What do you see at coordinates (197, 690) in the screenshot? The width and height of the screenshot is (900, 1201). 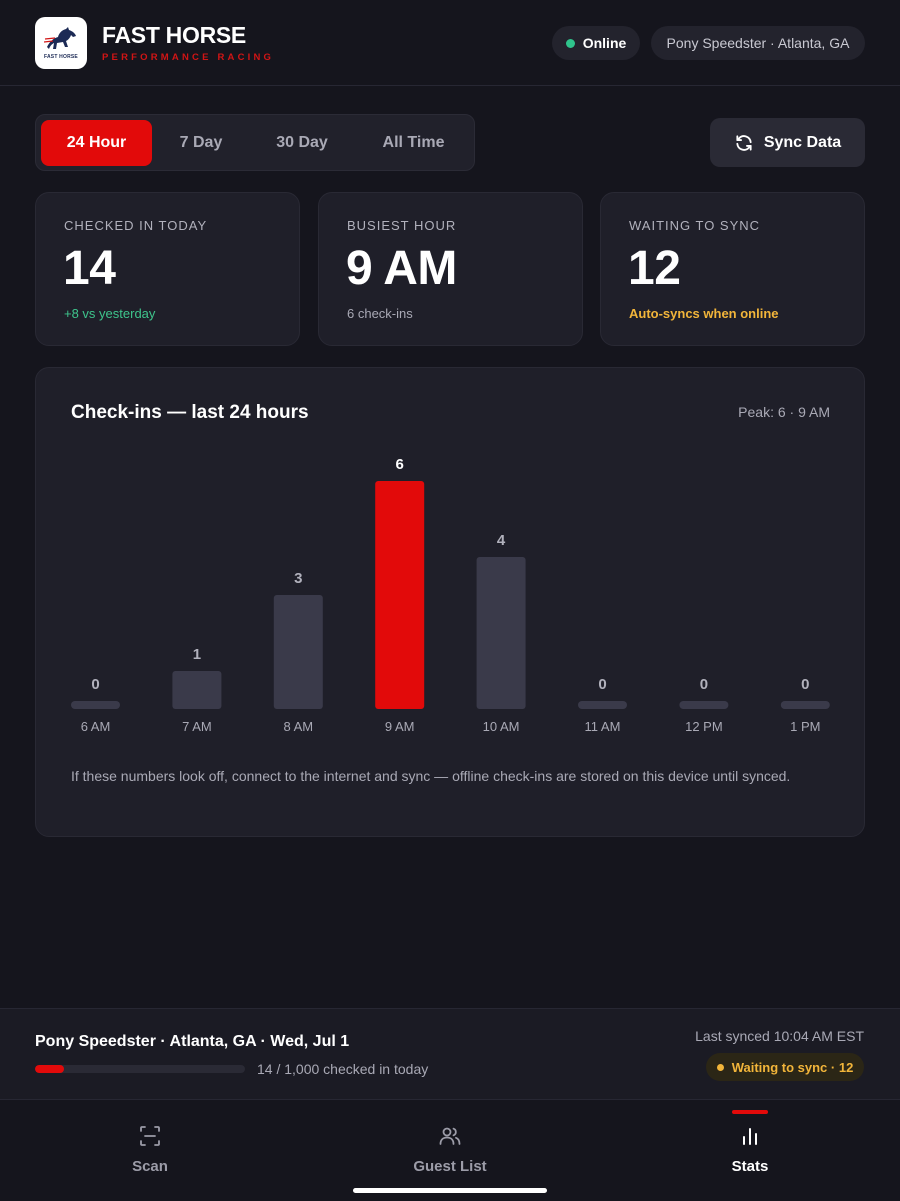 I see `chart-bar-7-am` at bounding box center [197, 690].